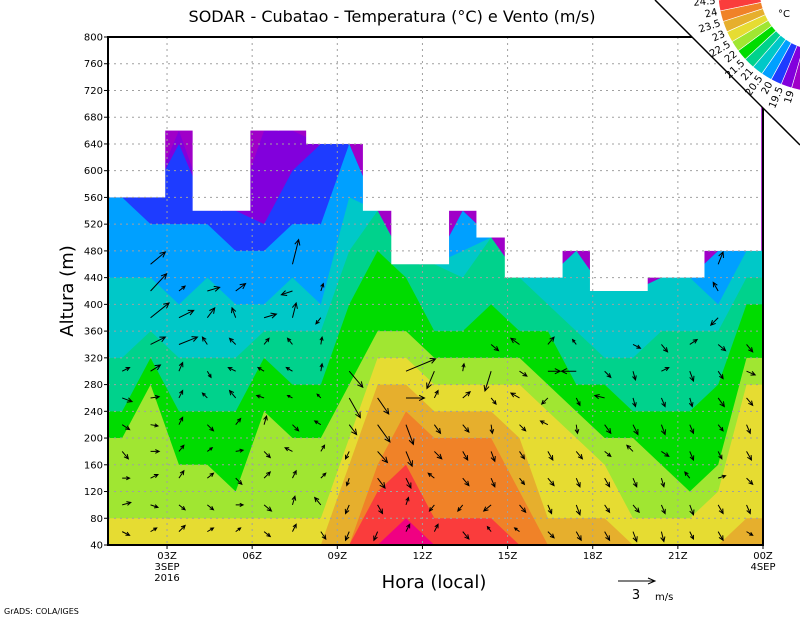 The height and width of the screenshot is (618, 800). What do you see at coordinates (93, 278) in the screenshot?
I see `y-tick-label: 440` at bounding box center [93, 278].